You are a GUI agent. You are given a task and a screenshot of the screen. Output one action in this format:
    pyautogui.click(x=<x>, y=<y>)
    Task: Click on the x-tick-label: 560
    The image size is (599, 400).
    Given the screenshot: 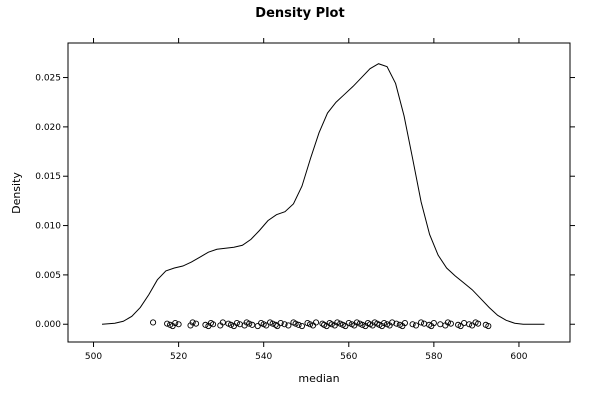 What is the action you would take?
    pyautogui.click(x=348, y=357)
    